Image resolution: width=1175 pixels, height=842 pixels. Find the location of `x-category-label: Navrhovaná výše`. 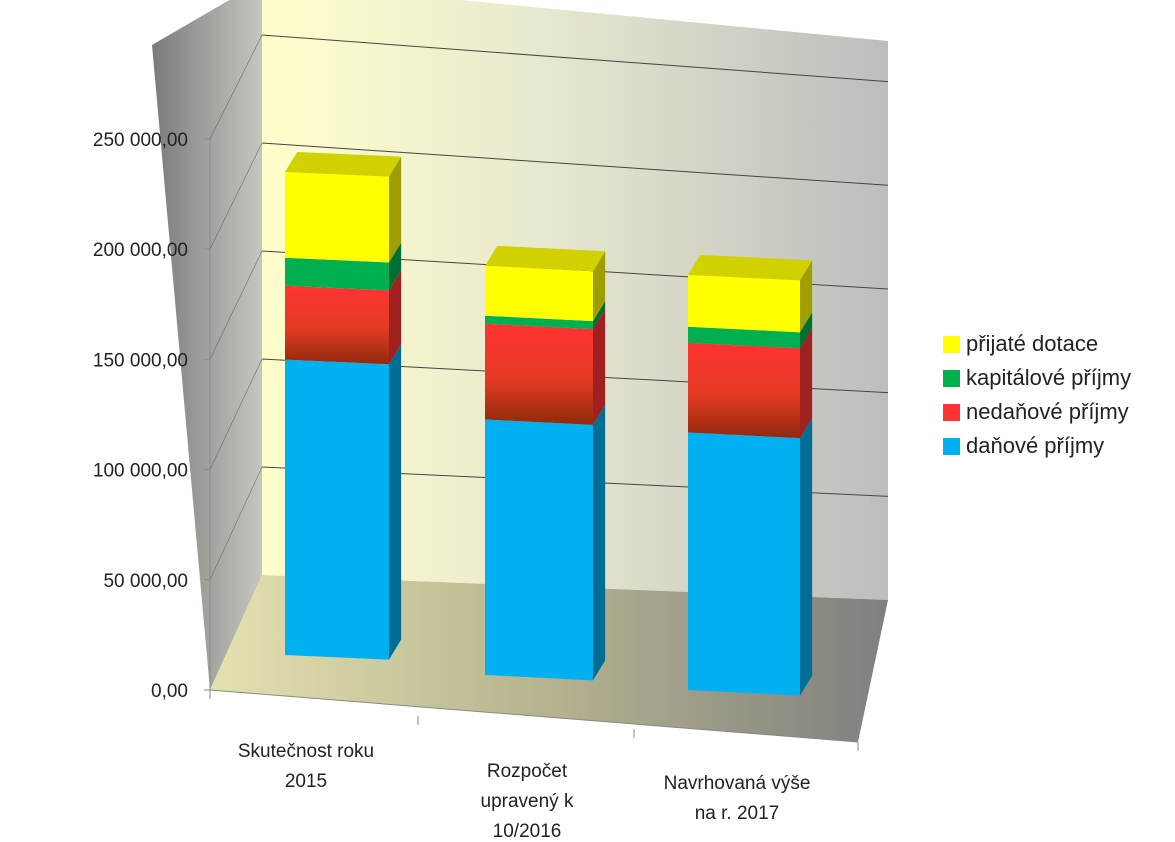

x-category-label: Navrhovaná výše is located at coordinates (737, 783).